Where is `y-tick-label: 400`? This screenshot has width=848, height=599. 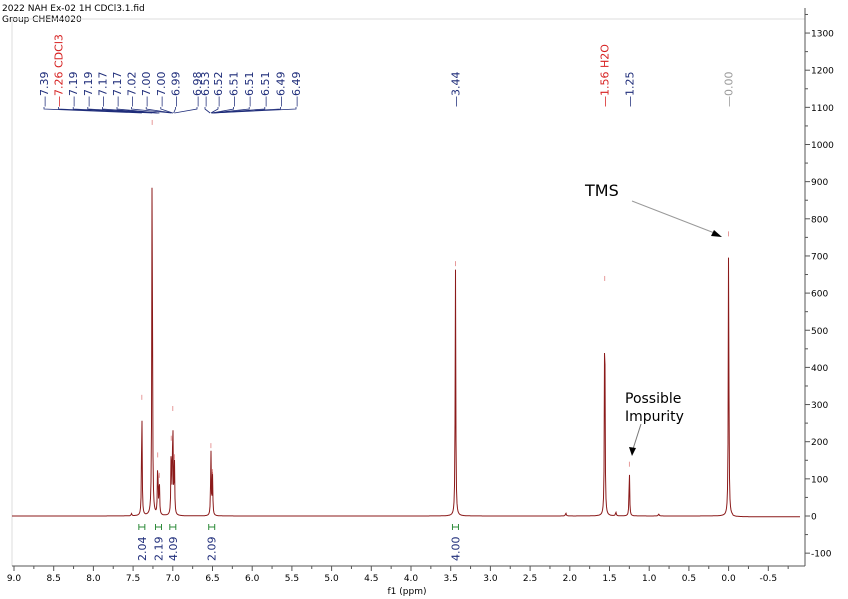
y-tick-label: 400 is located at coordinates (819, 369).